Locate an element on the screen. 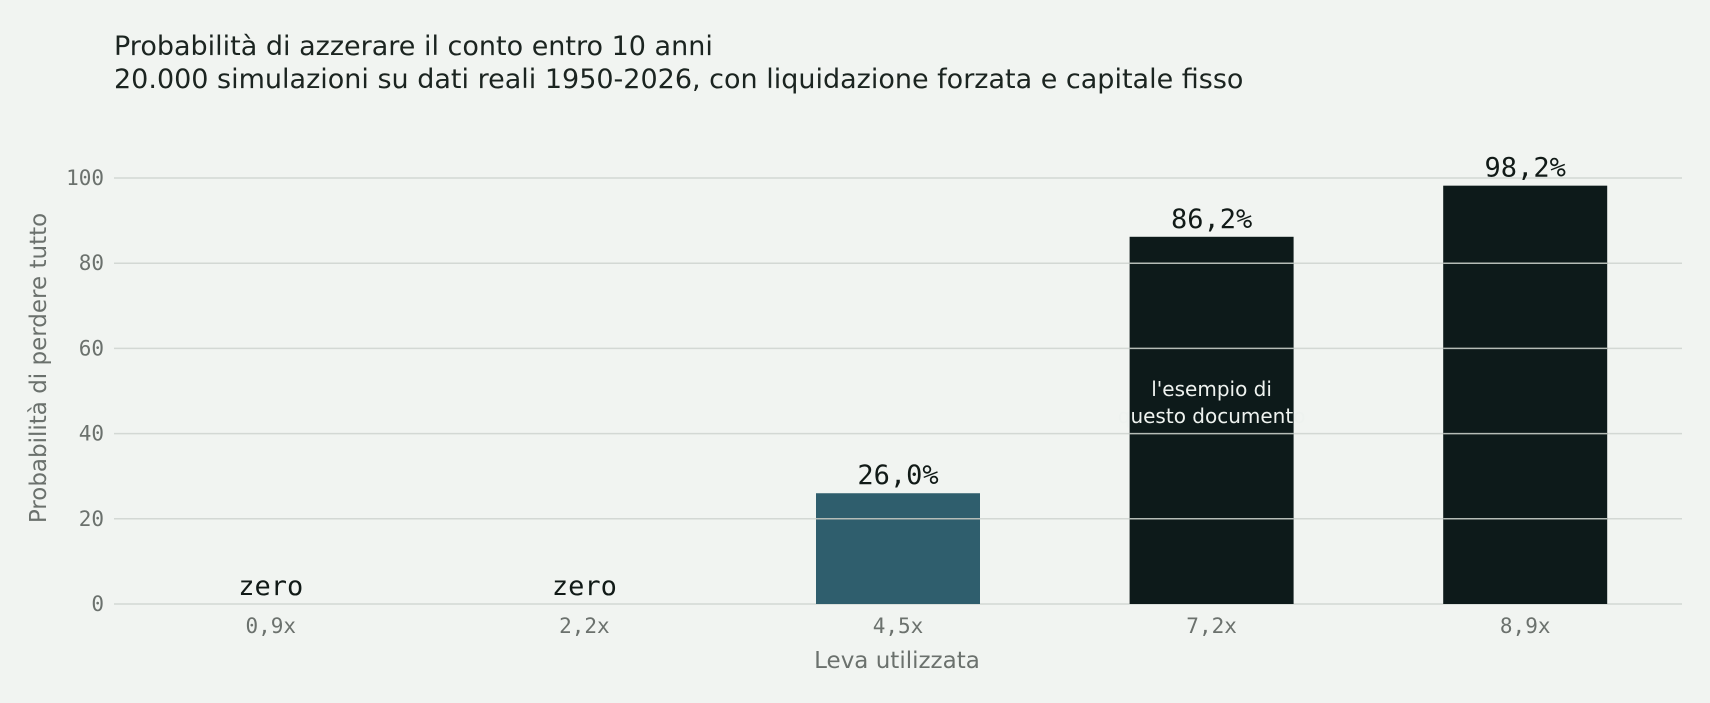  x-tick-label: 4,5x is located at coordinates (898, 626).